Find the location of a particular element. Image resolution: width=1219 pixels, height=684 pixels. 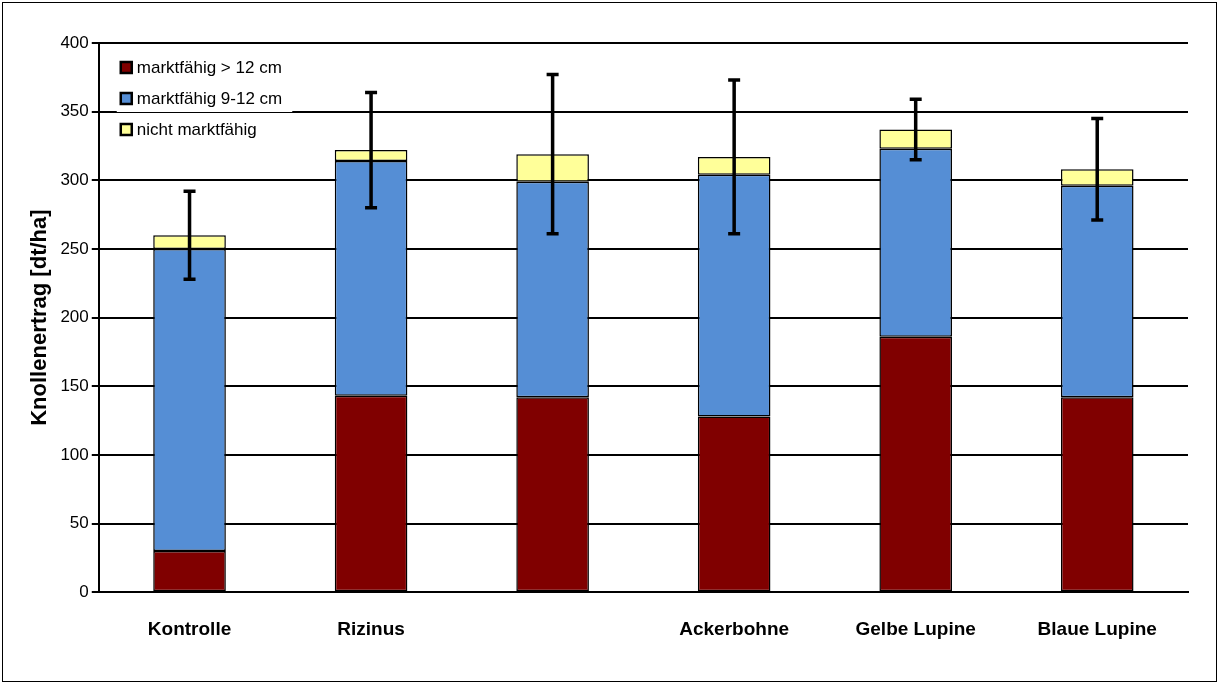

x-tick-label: Blaue Lupine is located at coordinates (1097, 628).